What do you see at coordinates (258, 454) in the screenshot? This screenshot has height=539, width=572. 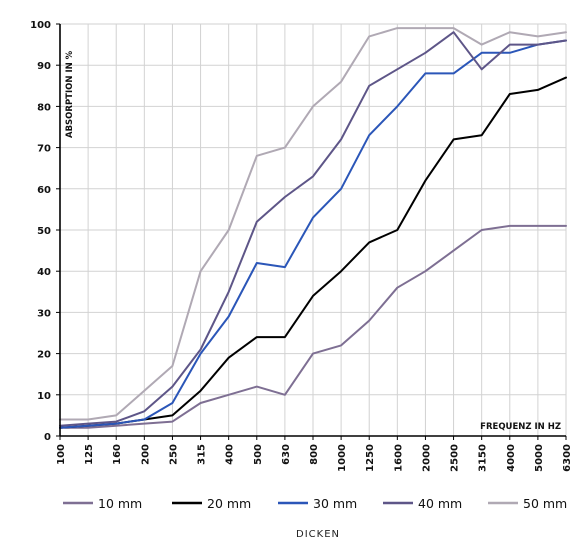 I see `x-tick-label: 500` at bounding box center [258, 454].